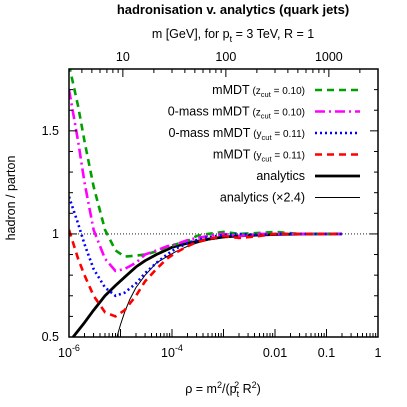  I want to click on top-axis-label-post: = 3 TeV, R = 1, so click(273, 34).